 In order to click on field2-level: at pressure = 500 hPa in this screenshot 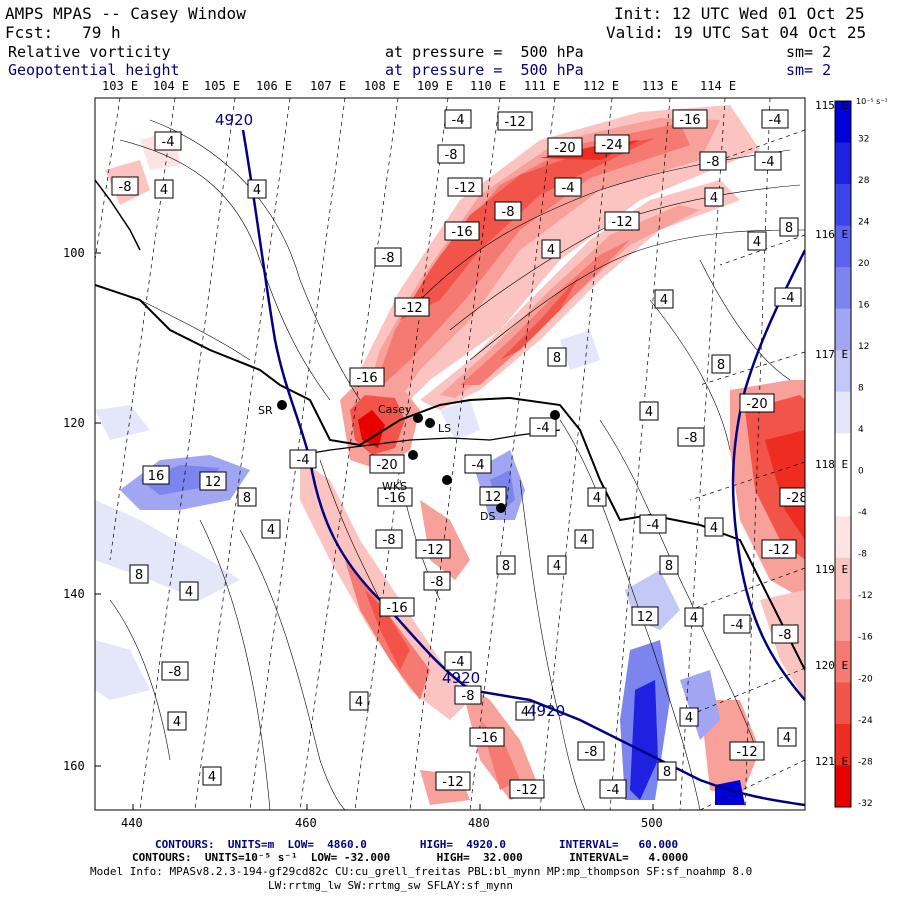, I will do `click(484, 70)`.